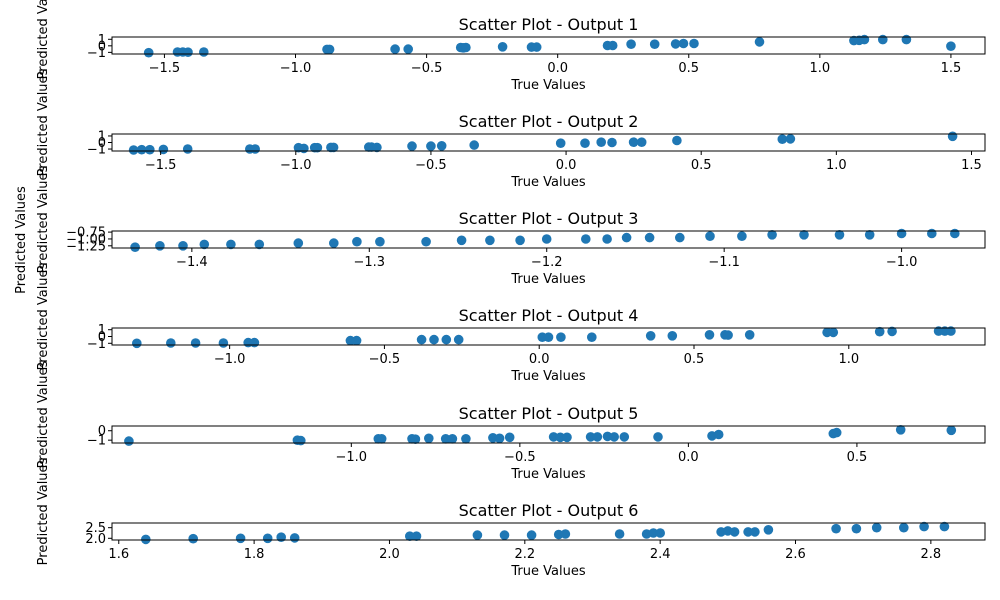  Describe the element at coordinates (254, 554) in the screenshot. I see `x-tick-label: 1.8` at that location.